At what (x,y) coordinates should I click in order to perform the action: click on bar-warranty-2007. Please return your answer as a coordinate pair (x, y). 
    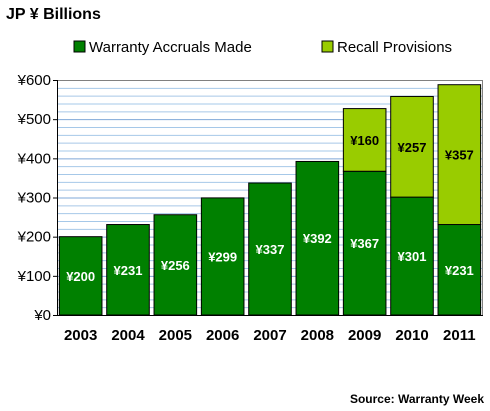
    Looking at the image, I should click on (270, 249).